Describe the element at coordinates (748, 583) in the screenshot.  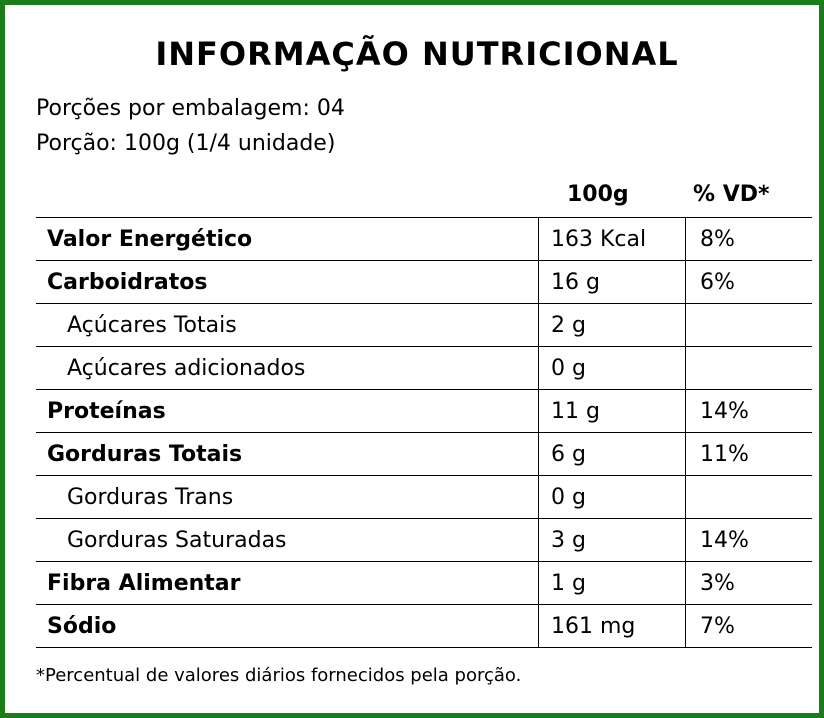
I see `nutrient-daily-value: 3%` at that location.